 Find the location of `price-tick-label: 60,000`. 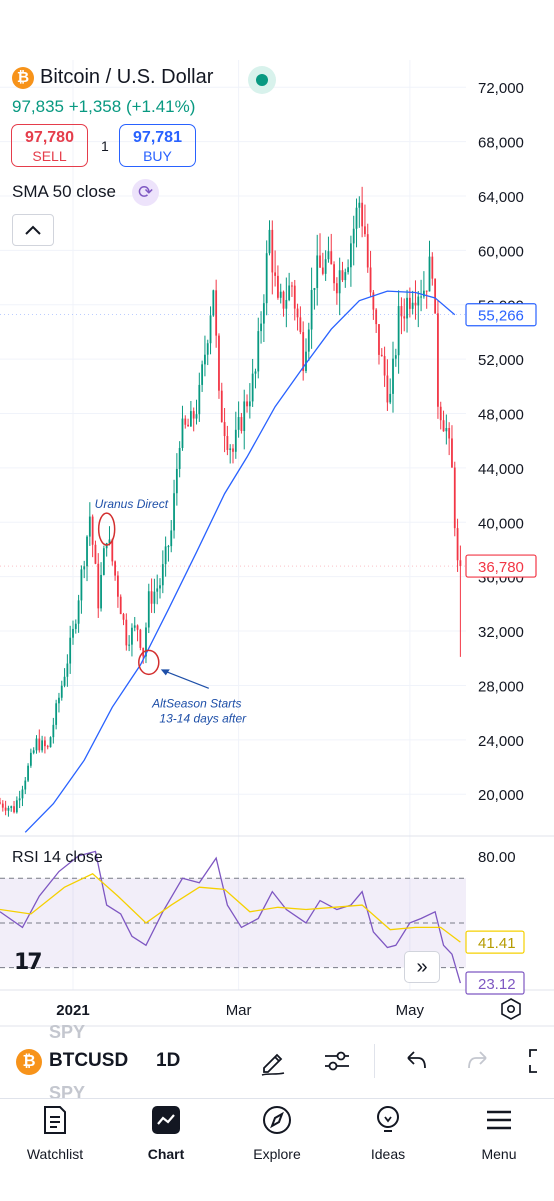

price-tick-label: 60,000 is located at coordinates (501, 251).